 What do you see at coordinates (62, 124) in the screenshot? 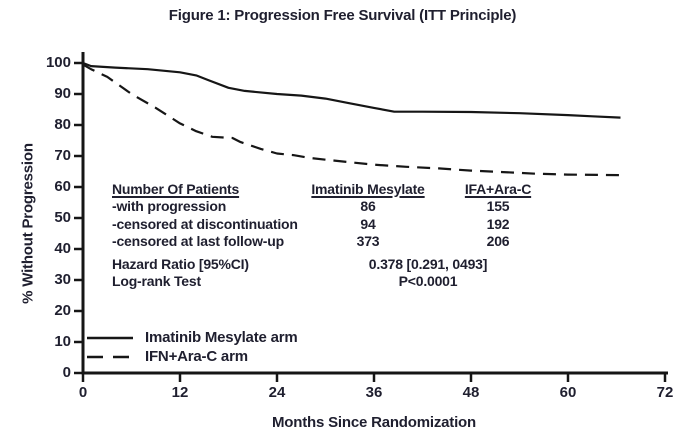
I see `y-tick-label: 80` at bounding box center [62, 124].